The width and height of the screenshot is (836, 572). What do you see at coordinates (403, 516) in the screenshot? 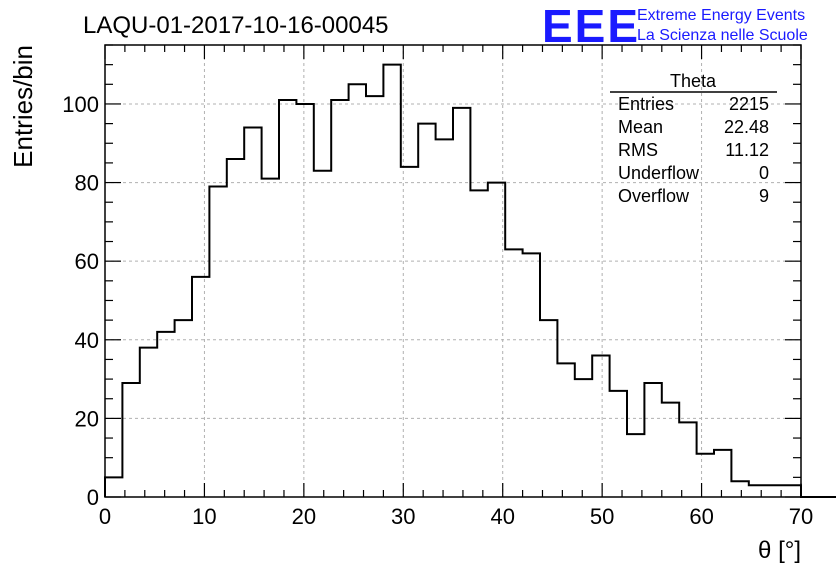
I see `x-tick-label: 30` at bounding box center [403, 516].